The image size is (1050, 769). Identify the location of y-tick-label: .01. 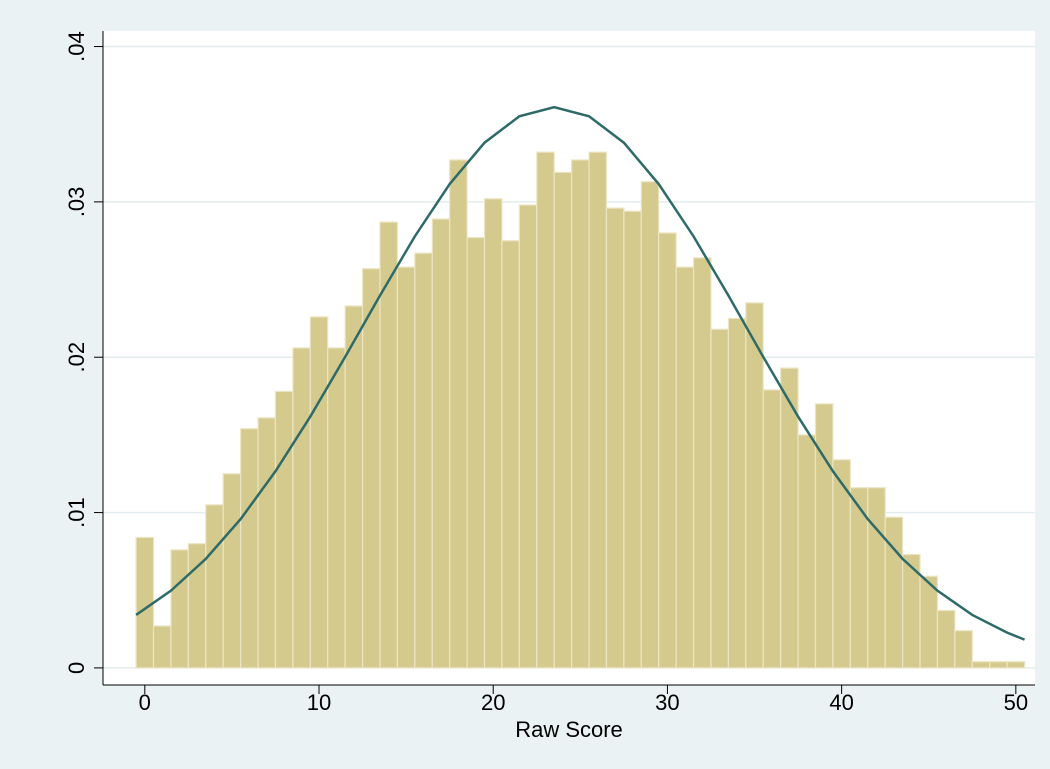
(76, 512).